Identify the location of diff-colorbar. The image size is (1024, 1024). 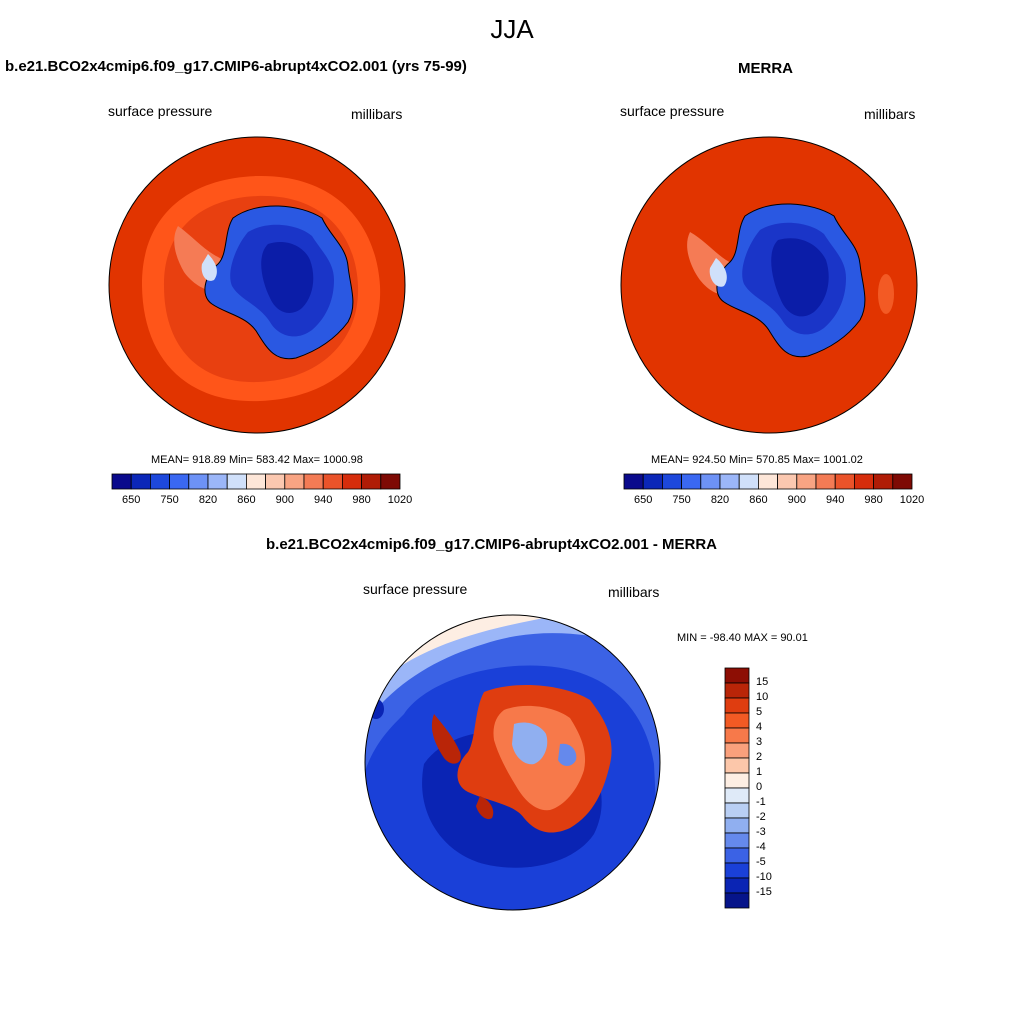
(737, 788).